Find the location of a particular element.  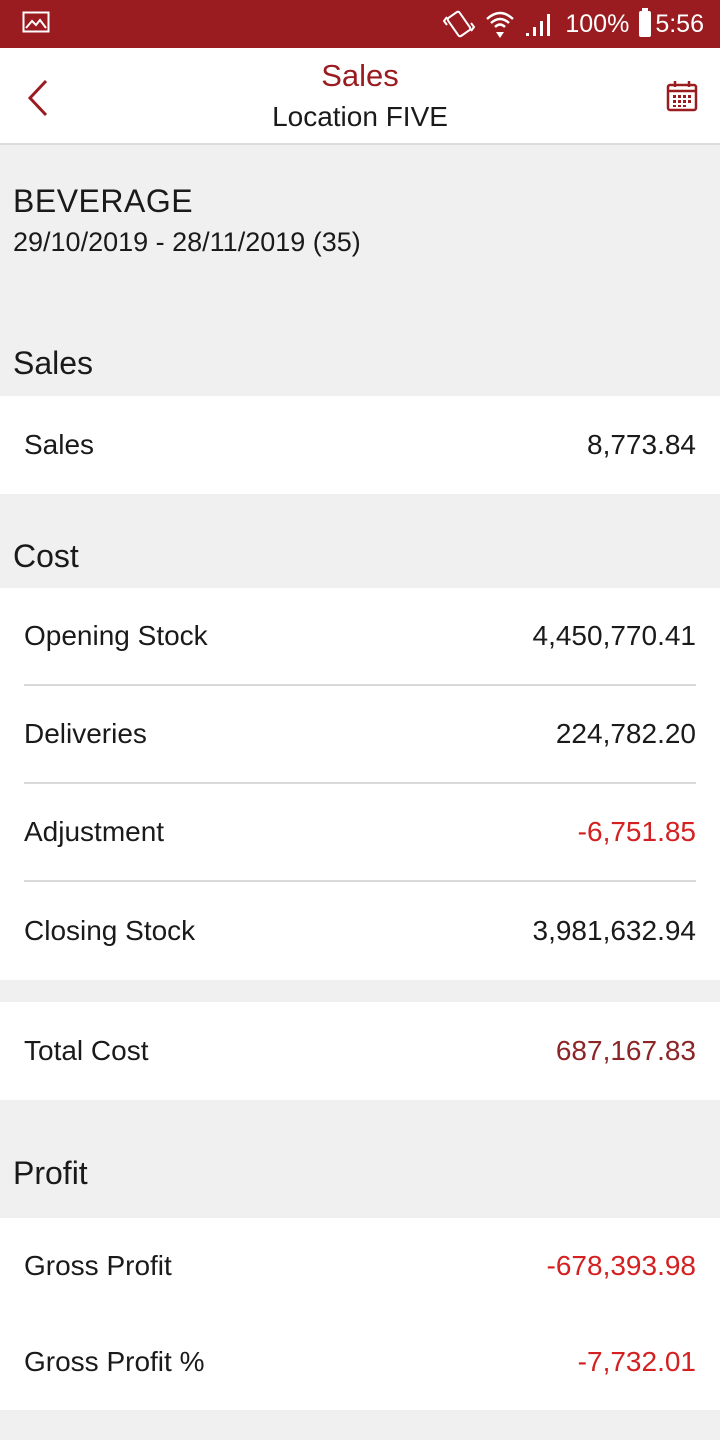

total-cost-row: Total Cost 687,167.83 is located at coordinates (360, 1051).